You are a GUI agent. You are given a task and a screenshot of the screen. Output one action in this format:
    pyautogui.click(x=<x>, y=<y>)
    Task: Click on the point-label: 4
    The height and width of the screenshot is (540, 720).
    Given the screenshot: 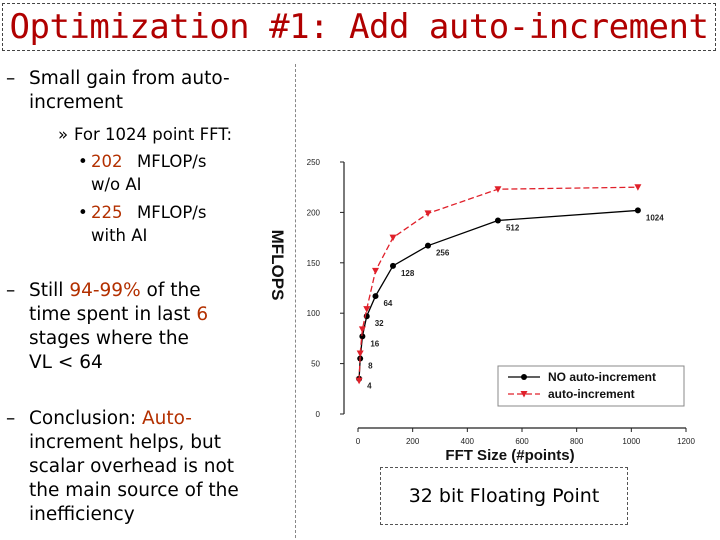 What is the action you would take?
    pyautogui.click(x=369, y=386)
    